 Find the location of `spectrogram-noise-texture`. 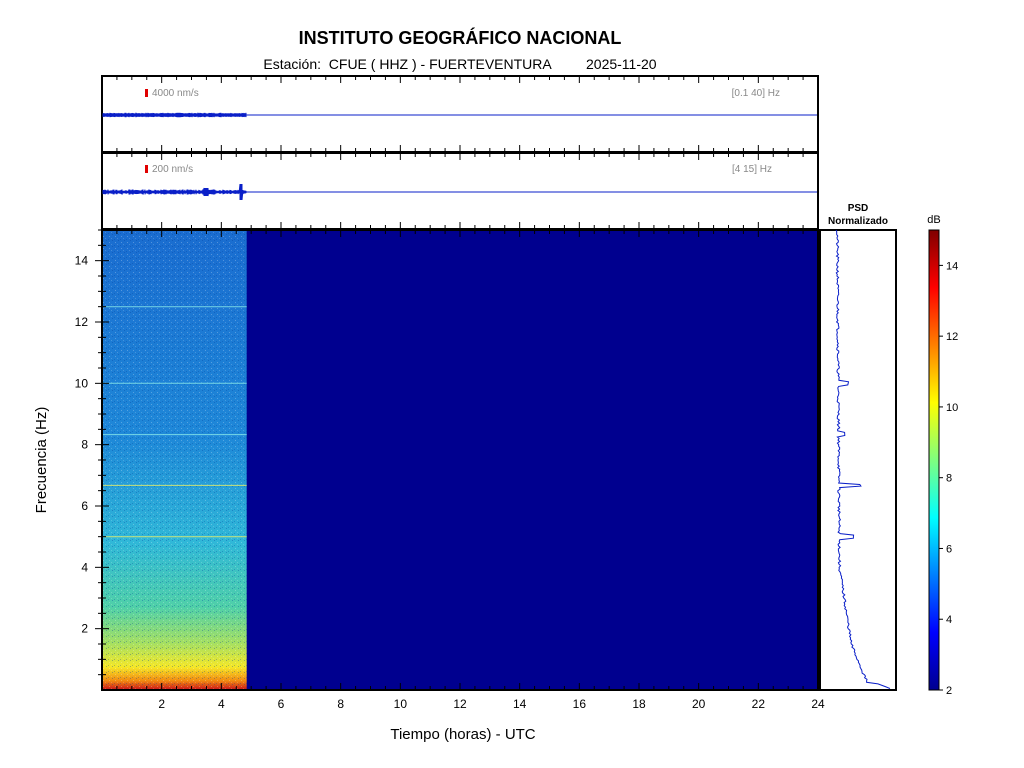

spectrogram-noise-texture is located at coordinates (174, 460).